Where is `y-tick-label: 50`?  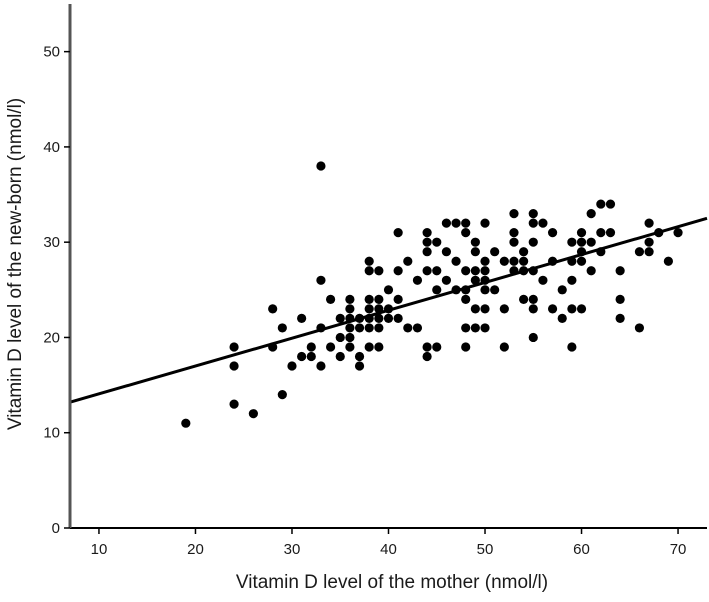 y-tick-label: 50 is located at coordinates (51, 52).